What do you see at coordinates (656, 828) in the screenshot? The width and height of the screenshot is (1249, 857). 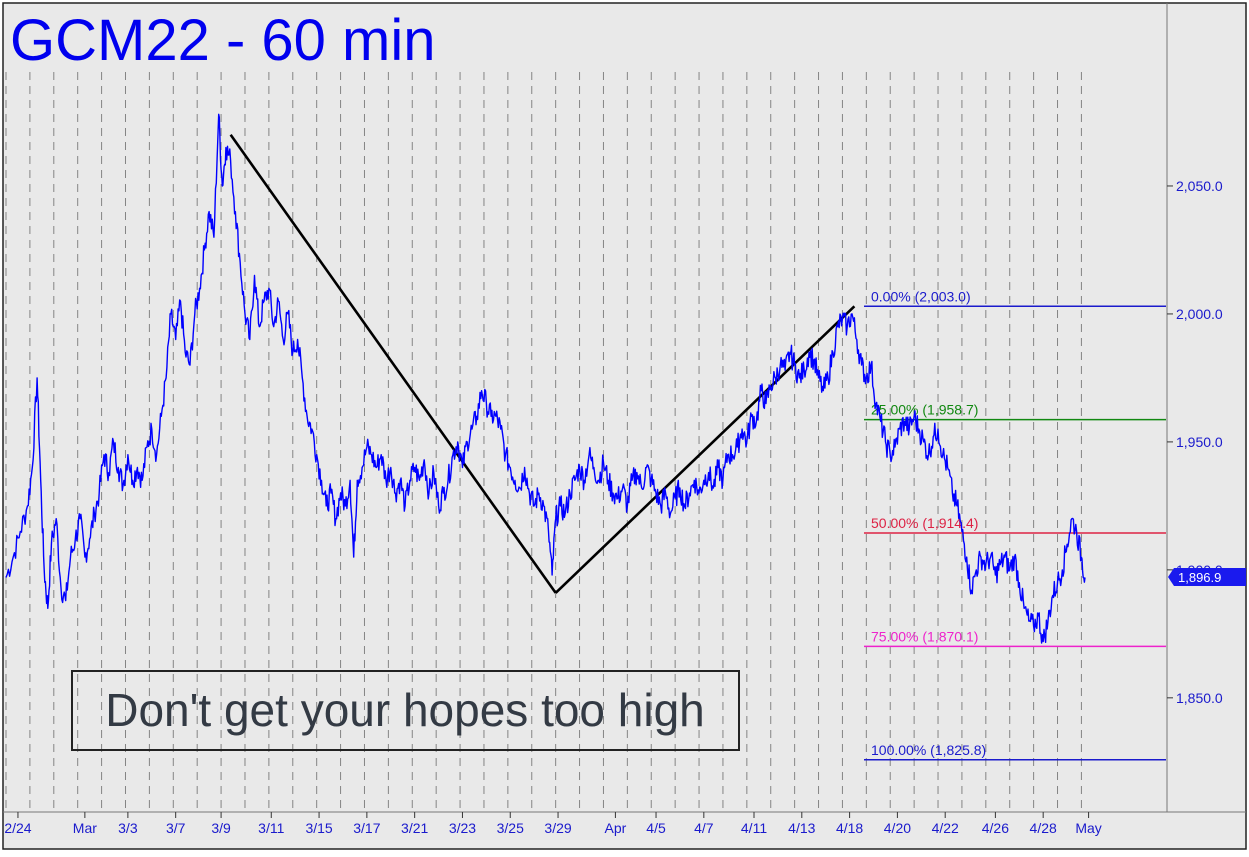 I see `x-tick-label: 4/5` at bounding box center [656, 828].